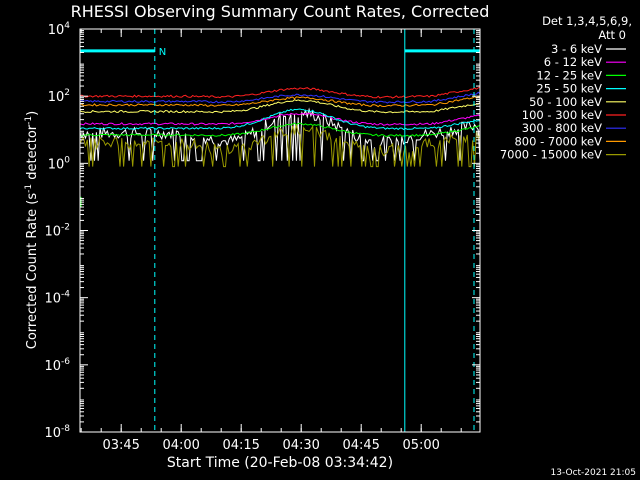 The image size is (640, 480). Describe the element at coordinates (558, 141) in the screenshot. I see `legend-label: 800 - 7000 keV` at that location.